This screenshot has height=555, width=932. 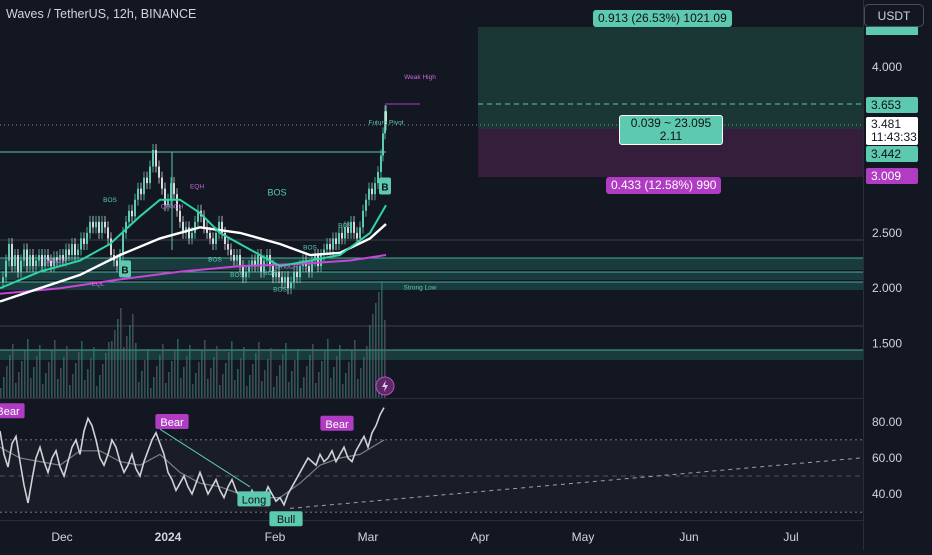 I want to click on position-stop-label: 0.433 (12.58%) 990, so click(x=664, y=185).